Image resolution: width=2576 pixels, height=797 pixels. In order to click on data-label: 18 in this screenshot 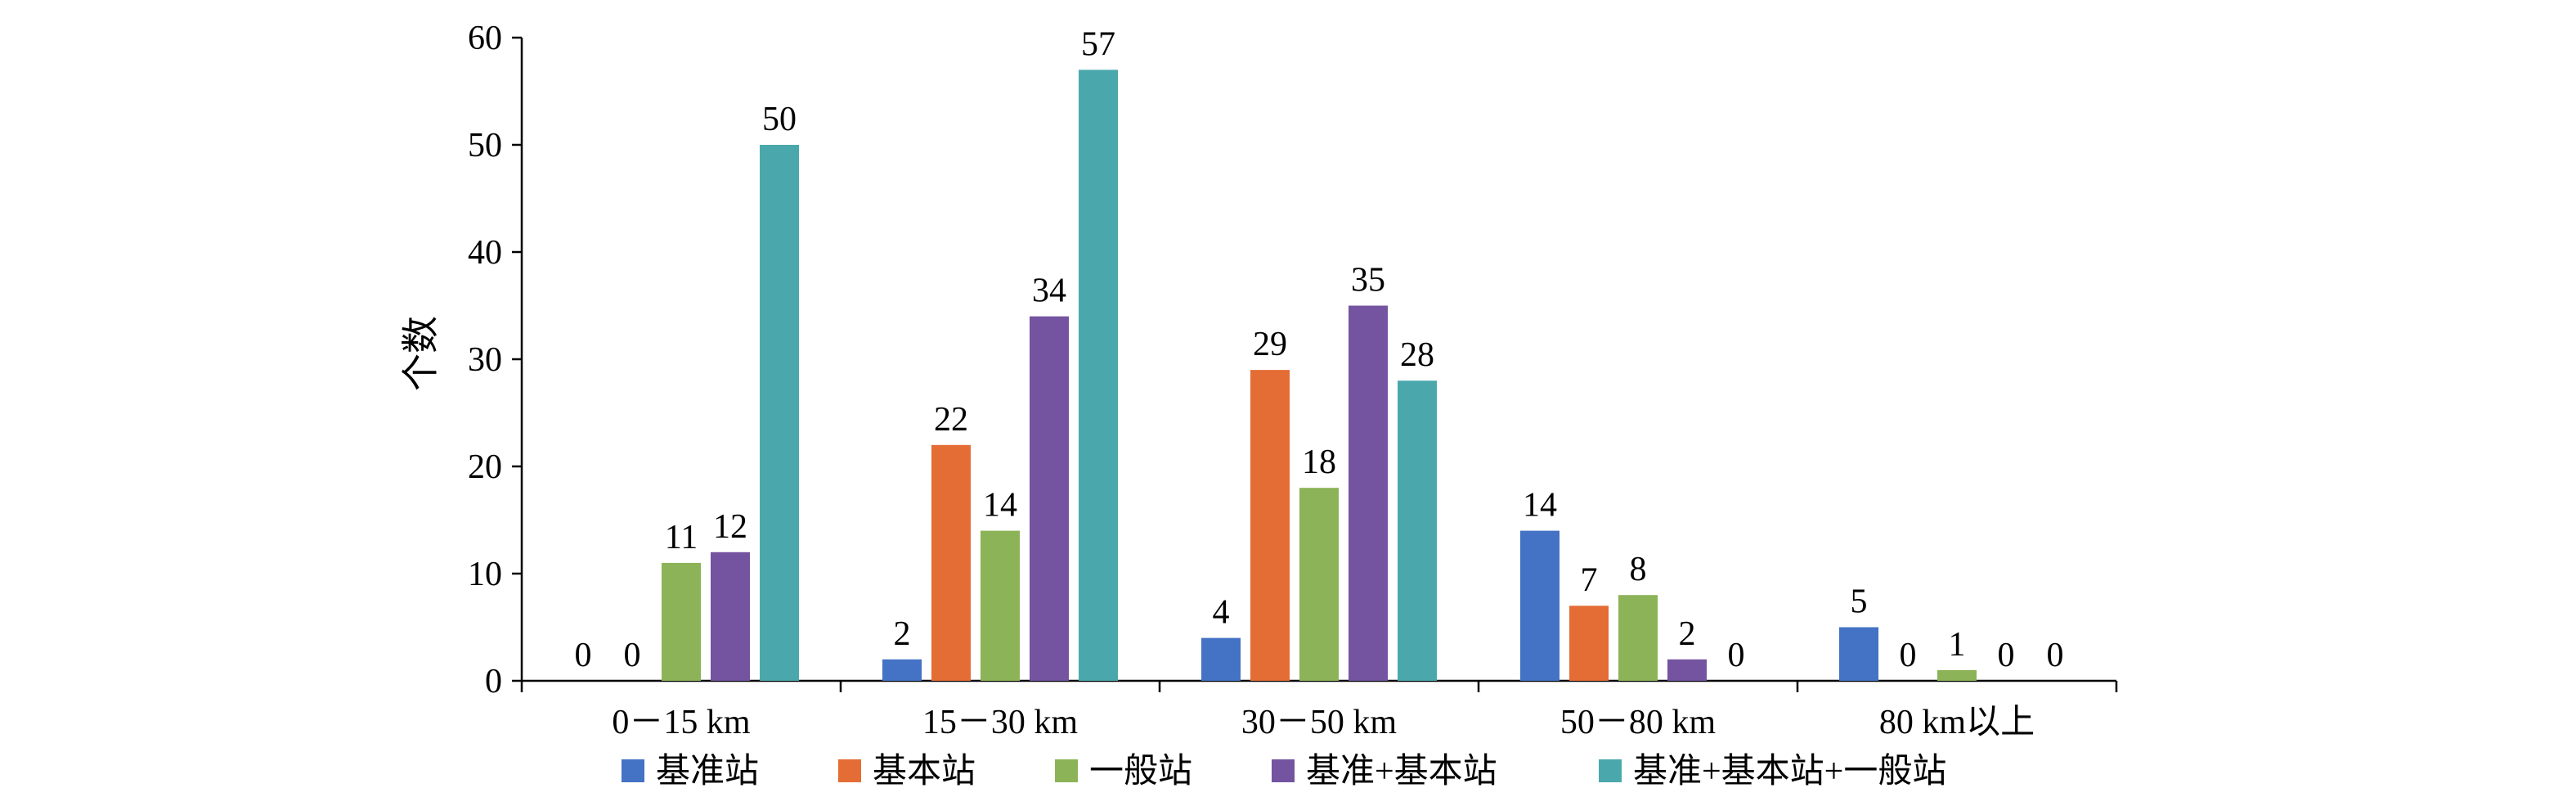, I will do `click(1319, 462)`.